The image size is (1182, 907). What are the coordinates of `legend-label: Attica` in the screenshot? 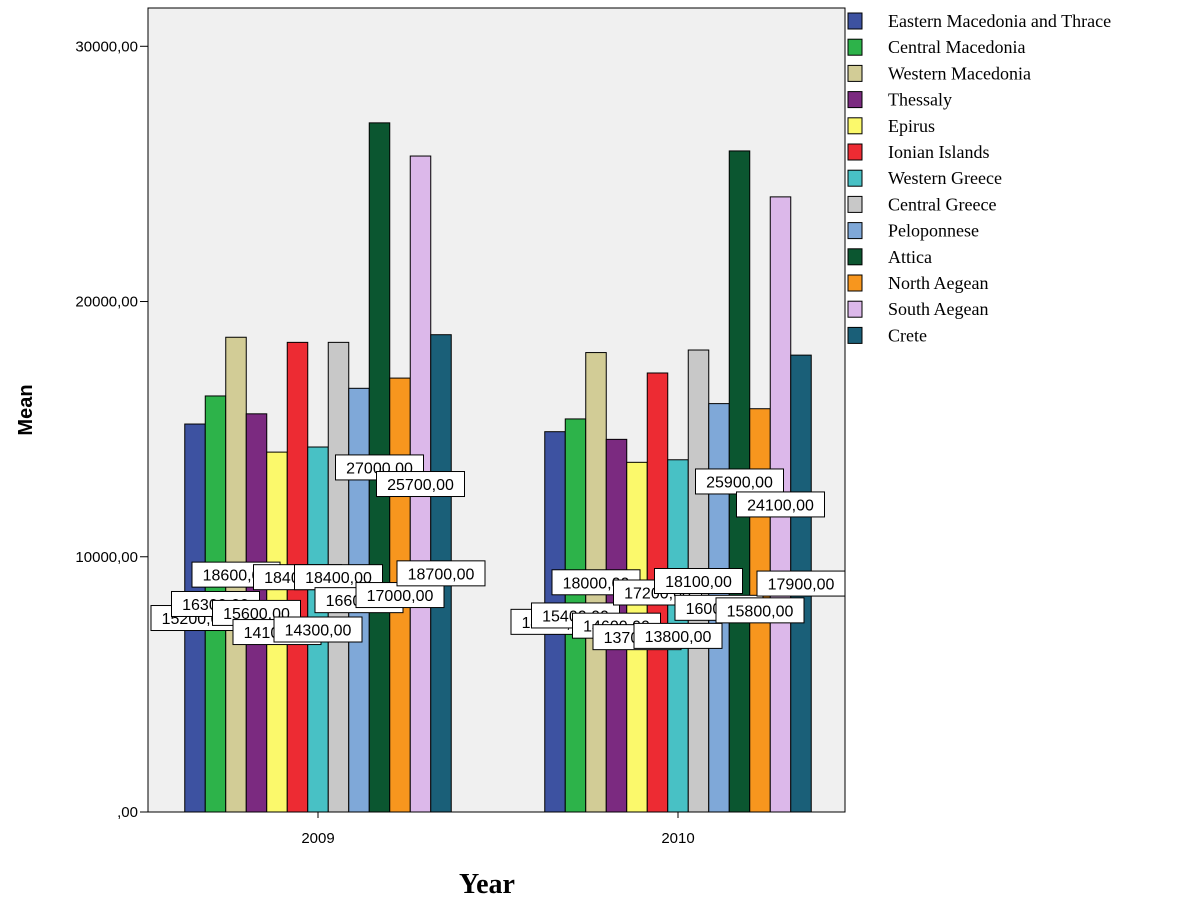 It's located at (910, 257).